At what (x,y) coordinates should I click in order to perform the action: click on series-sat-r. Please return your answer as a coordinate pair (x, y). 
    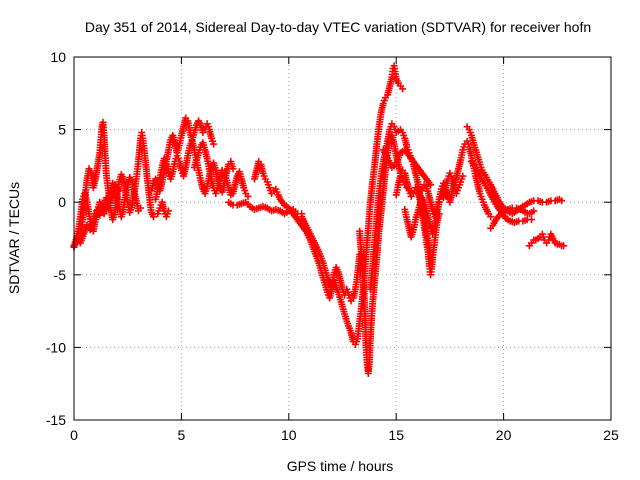
    Looking at the image, I should click on (514, 170).